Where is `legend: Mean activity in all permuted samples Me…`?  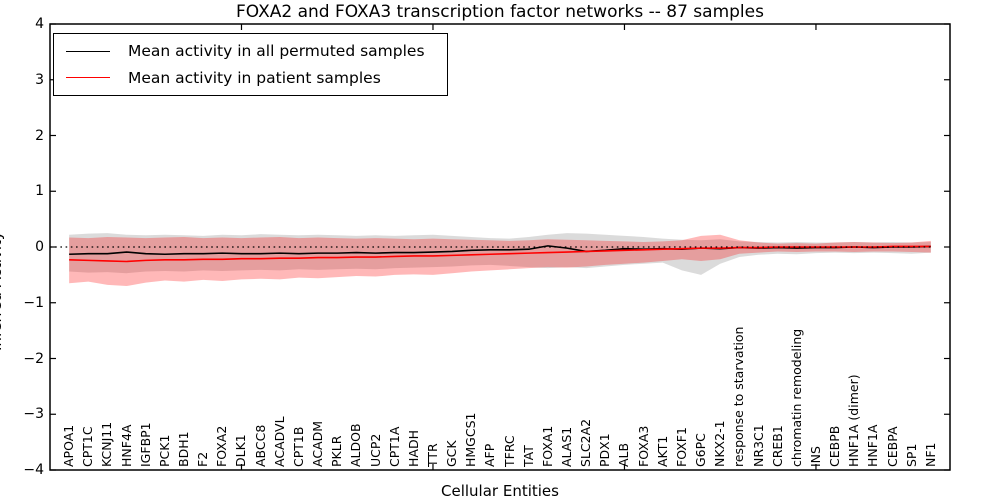
legend: Mean activity in all permuted samples Me… is located at coordinates (250, 64).